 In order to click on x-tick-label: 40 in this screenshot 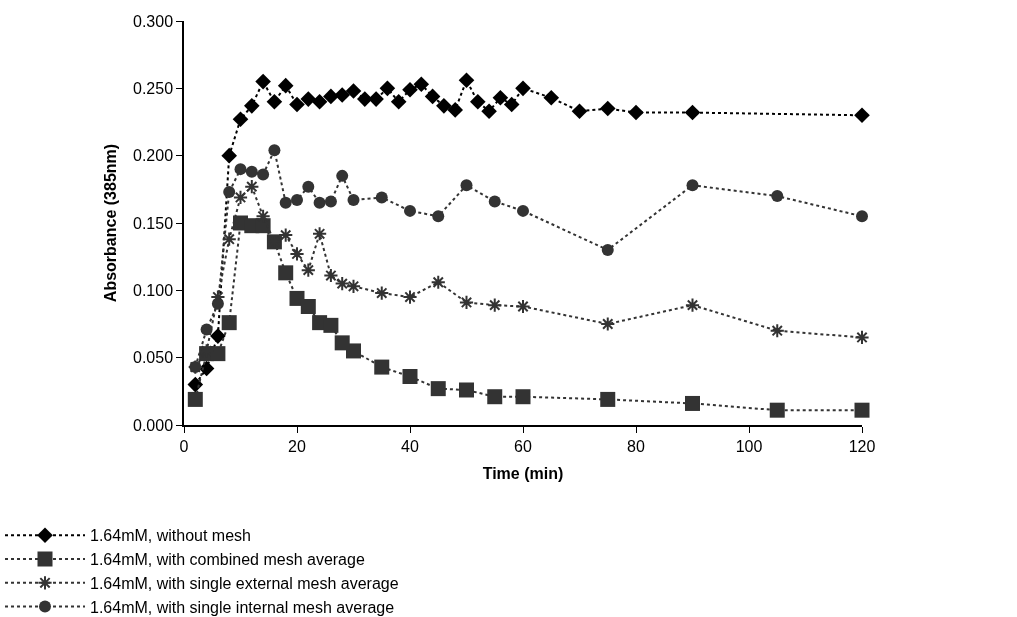, I will do `click(410, 446)`.